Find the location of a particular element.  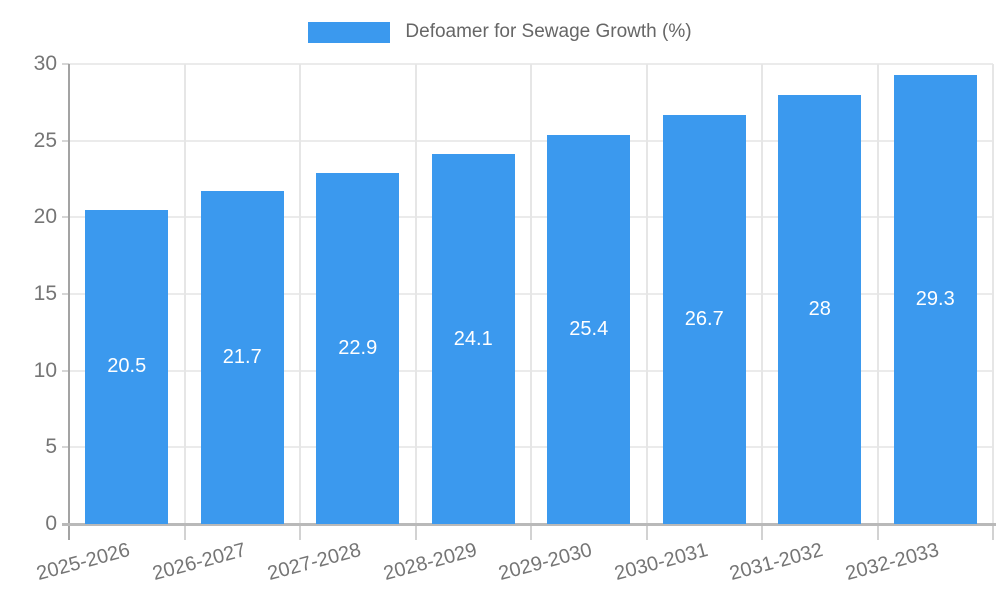

bar-value-label: 20.5 is located at coordinates (127, 366).